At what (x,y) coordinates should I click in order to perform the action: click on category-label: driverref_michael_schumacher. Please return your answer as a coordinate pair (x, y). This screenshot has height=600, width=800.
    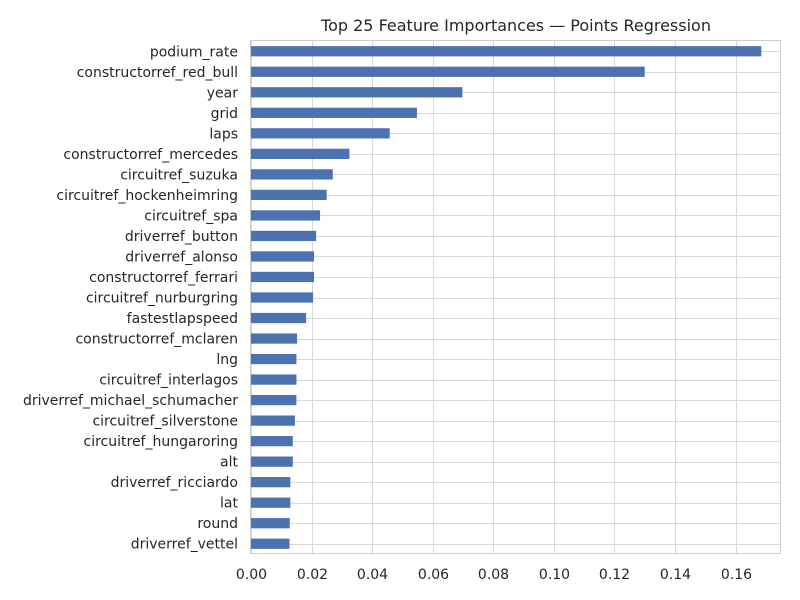
    Looking at the image, I should click on (130, 401).